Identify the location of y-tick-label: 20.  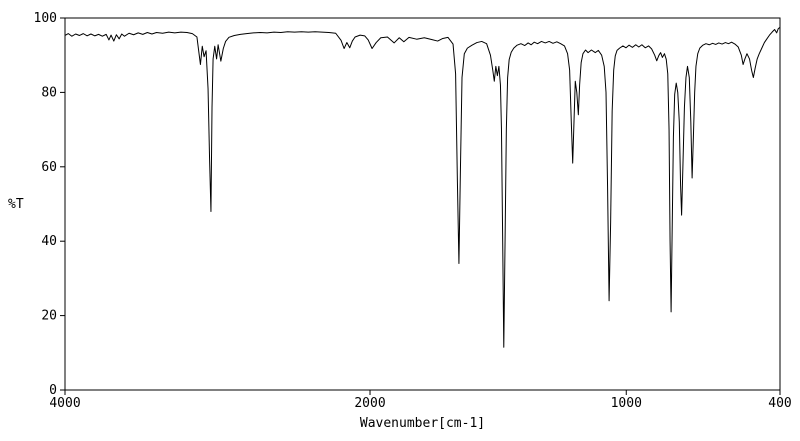
(49, 316).